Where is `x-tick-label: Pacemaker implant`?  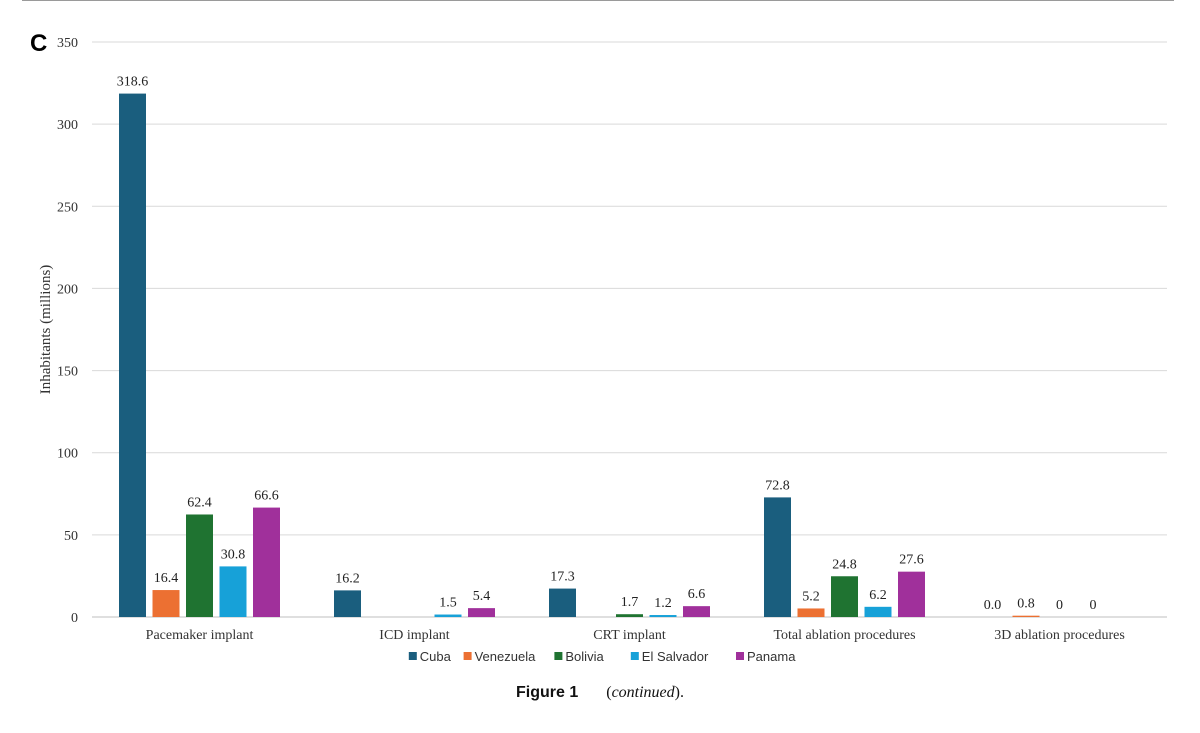
x-tick-label: Pacemaker implant is located at coordinates (200, 635).